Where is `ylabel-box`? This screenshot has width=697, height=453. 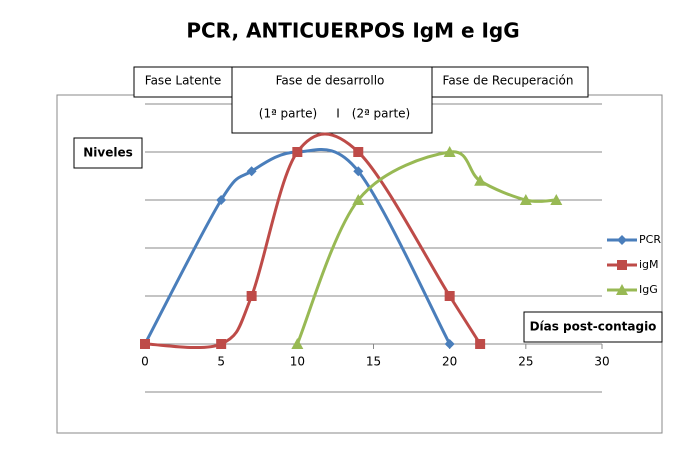 ylabel-box is located at coordinates (108, 153).